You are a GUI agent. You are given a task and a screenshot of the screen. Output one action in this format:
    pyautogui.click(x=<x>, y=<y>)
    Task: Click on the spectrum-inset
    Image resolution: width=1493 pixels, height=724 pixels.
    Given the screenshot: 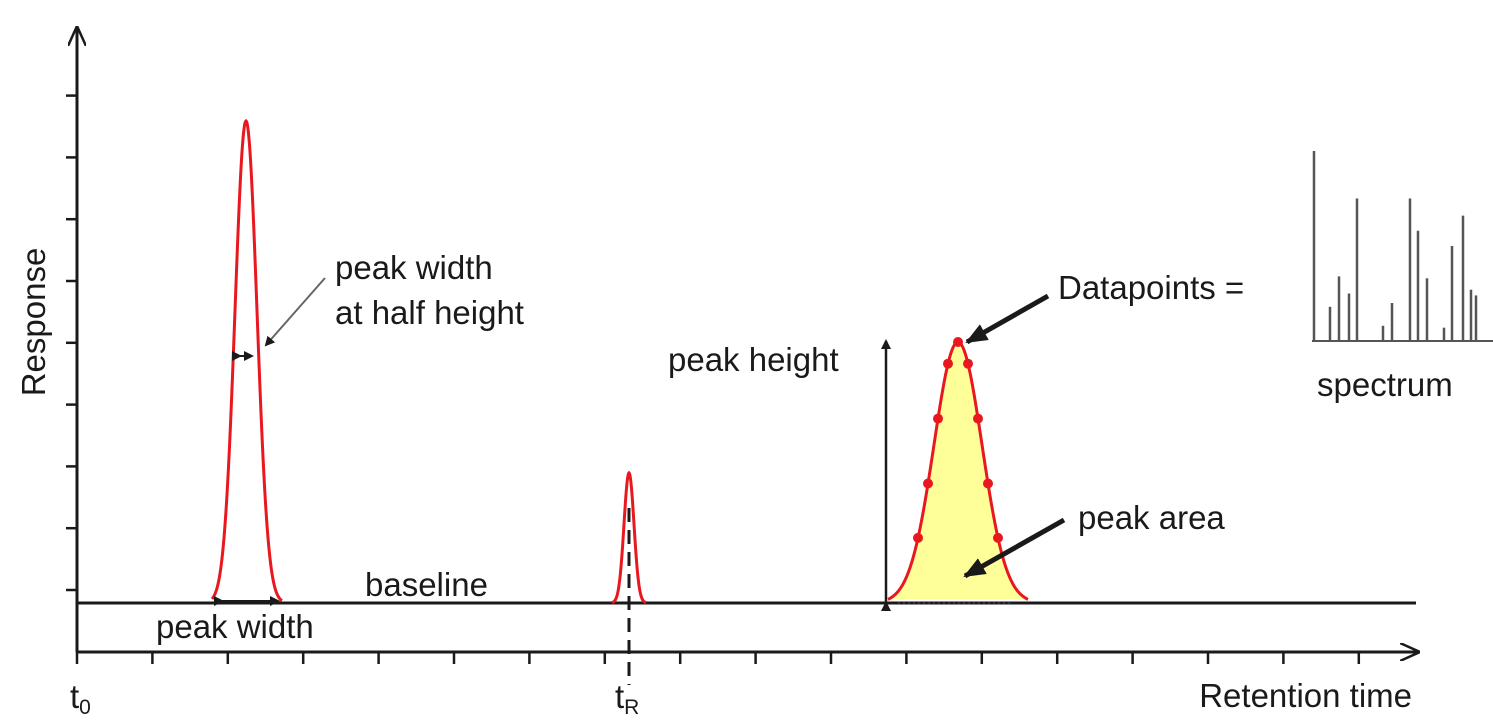 What is the action you would take?
    pyautogui.click(x=1402, y=246)
    